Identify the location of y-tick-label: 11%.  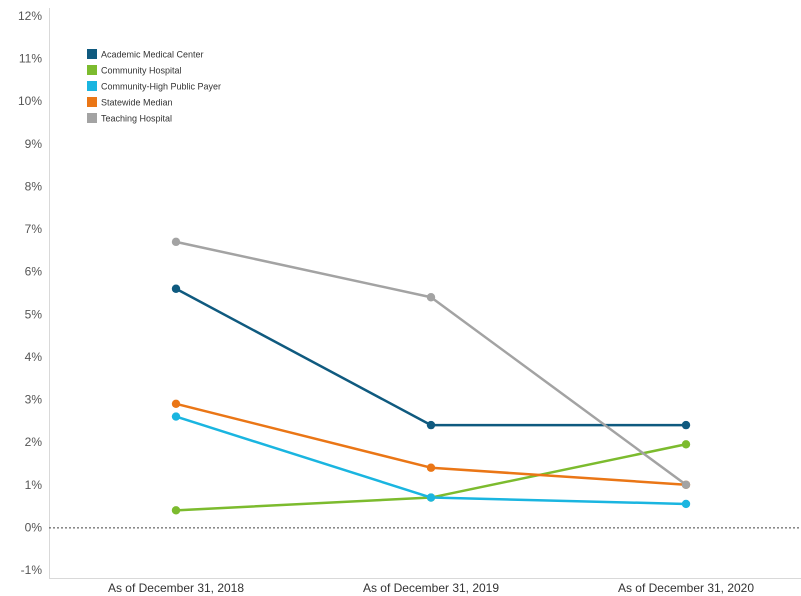
(30, 59).